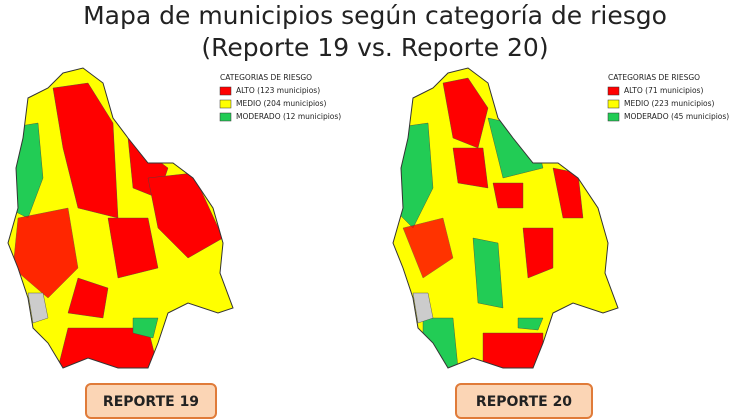 The width and height of the screenshot is (750, 420). Describe the element at coordinates (281, 103) in the screenshot. I see `legend-item: MEDIO (204 municipios)` at that location.